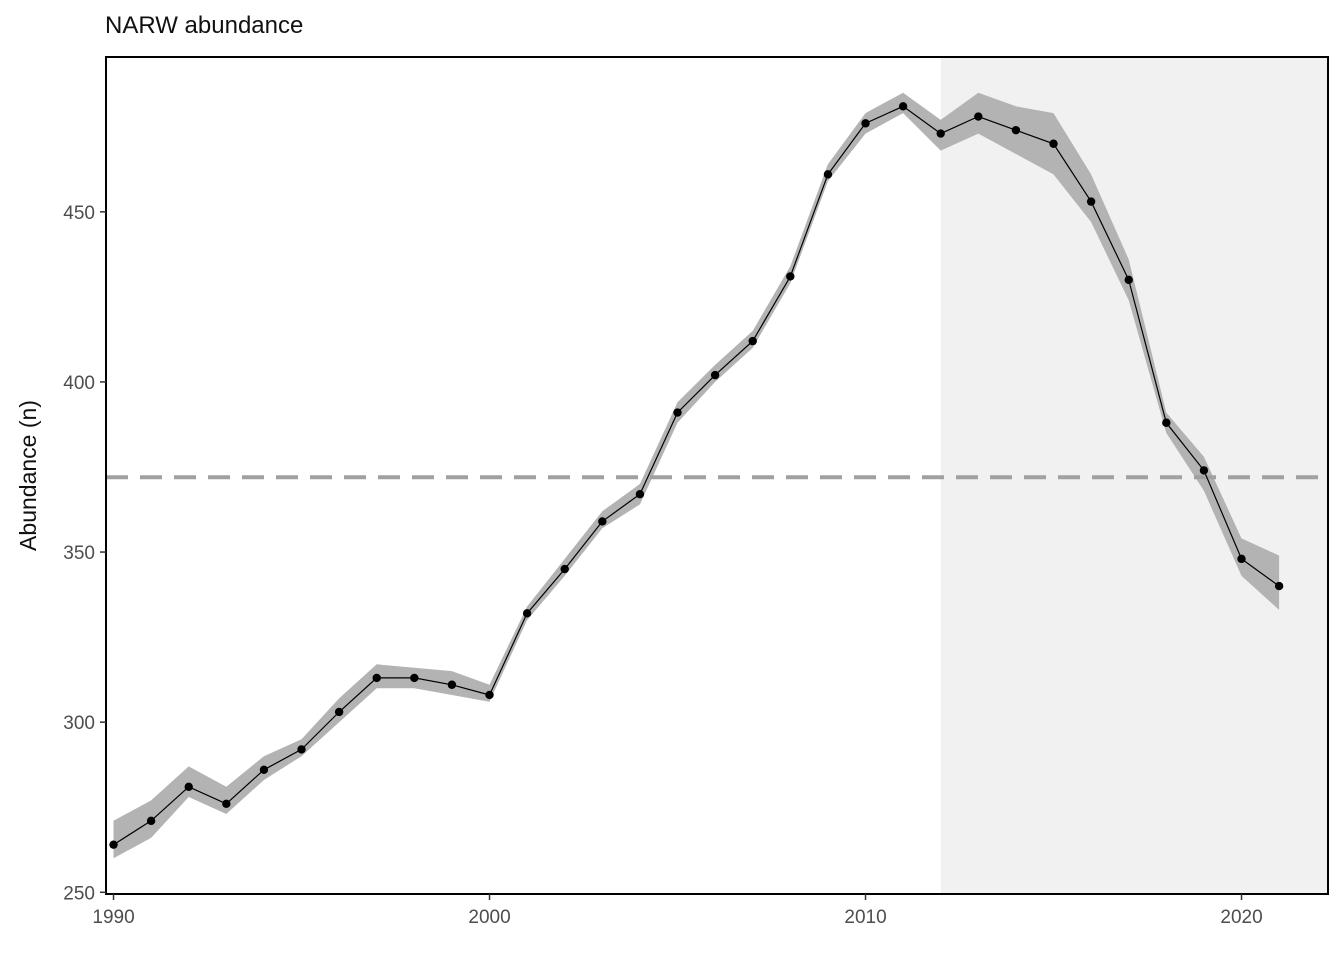 This screenshot has width=1344, height=960. What do you see at coordinates (79, 553) in the screenshot?
I see `y-tick-label: 350` at bounding box center [79, 553].